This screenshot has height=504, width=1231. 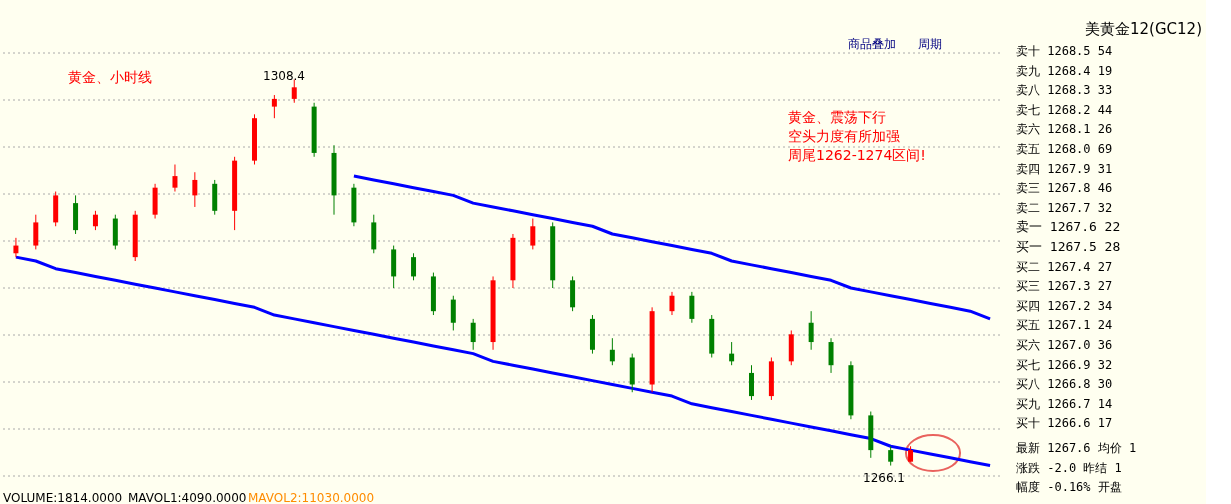 What do you see at coordinates (1064, 51) in the screenshot?
I see `text: 卖十 1268.5 54` at bounding box center [1064, 51].